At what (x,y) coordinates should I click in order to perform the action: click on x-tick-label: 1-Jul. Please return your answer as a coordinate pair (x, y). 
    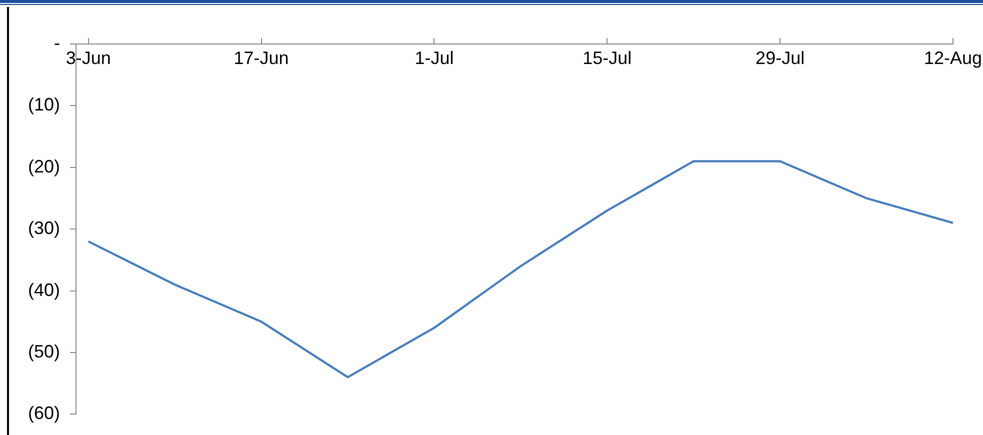
    Looking at the image, I should click on (434, 58).